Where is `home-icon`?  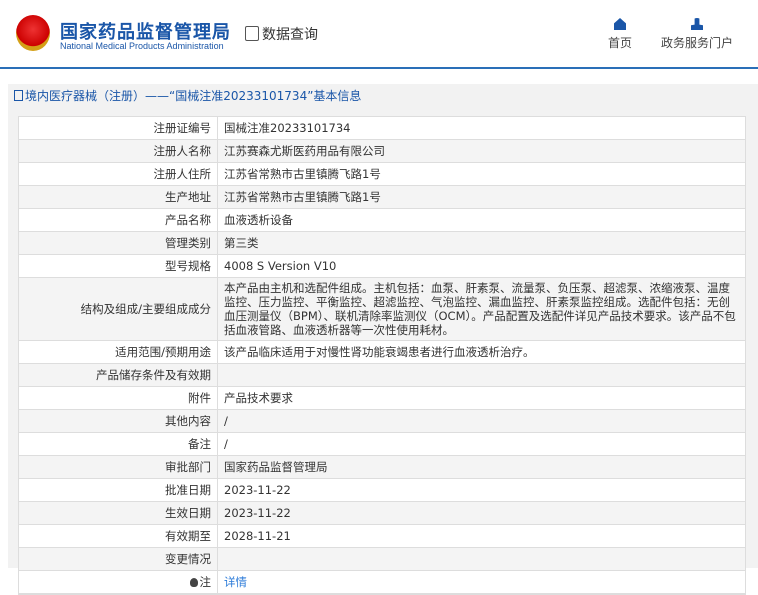 home-icon is located at coordinates (620, 24).